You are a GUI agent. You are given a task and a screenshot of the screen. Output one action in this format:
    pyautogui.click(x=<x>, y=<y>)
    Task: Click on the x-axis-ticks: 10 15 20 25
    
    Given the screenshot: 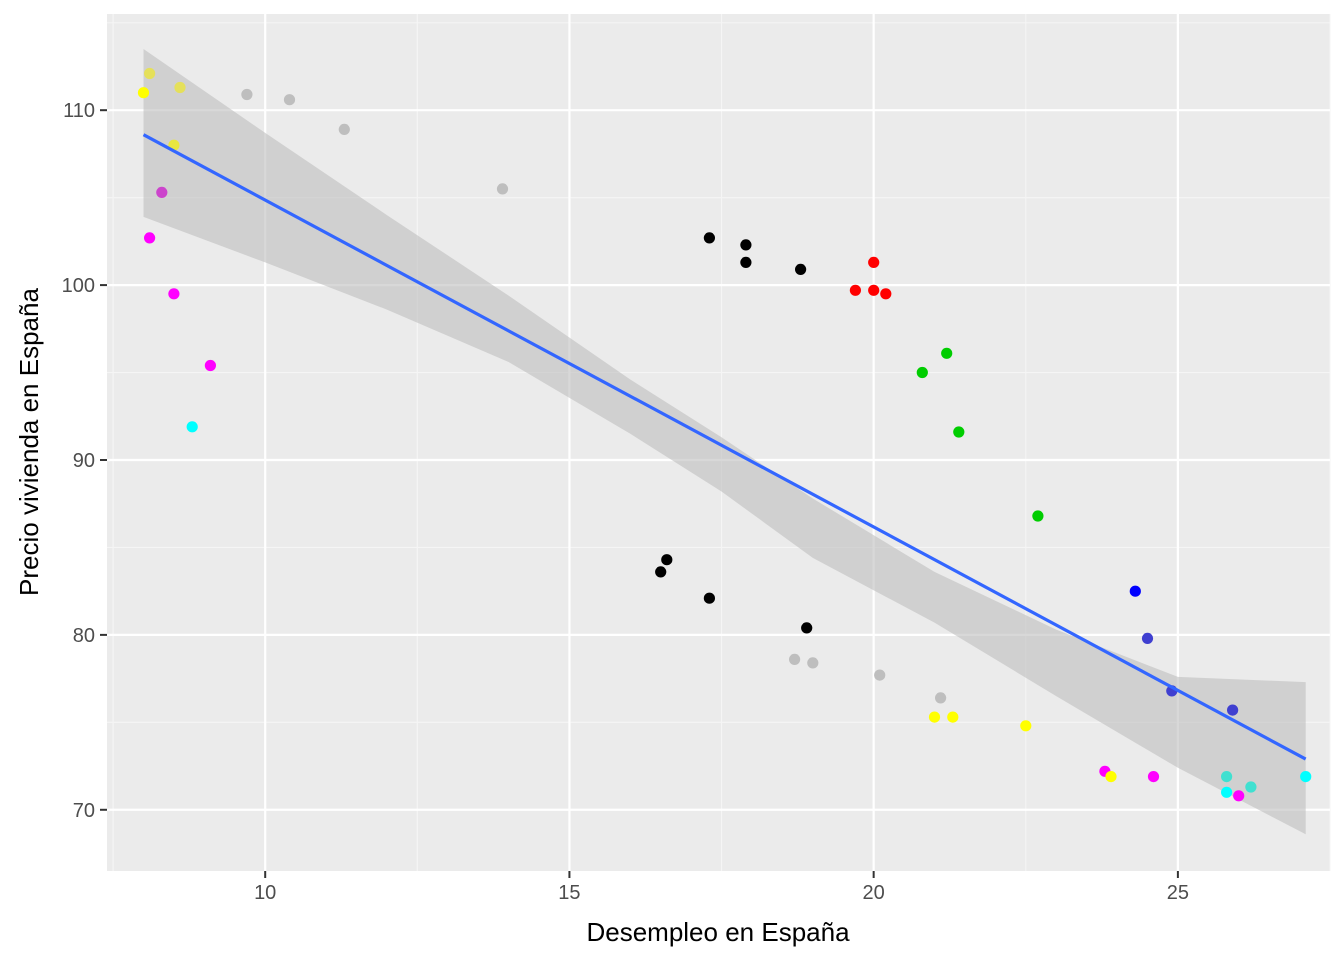 What is the action you would take?
    pyautogui.click(x=721, y=887)
    